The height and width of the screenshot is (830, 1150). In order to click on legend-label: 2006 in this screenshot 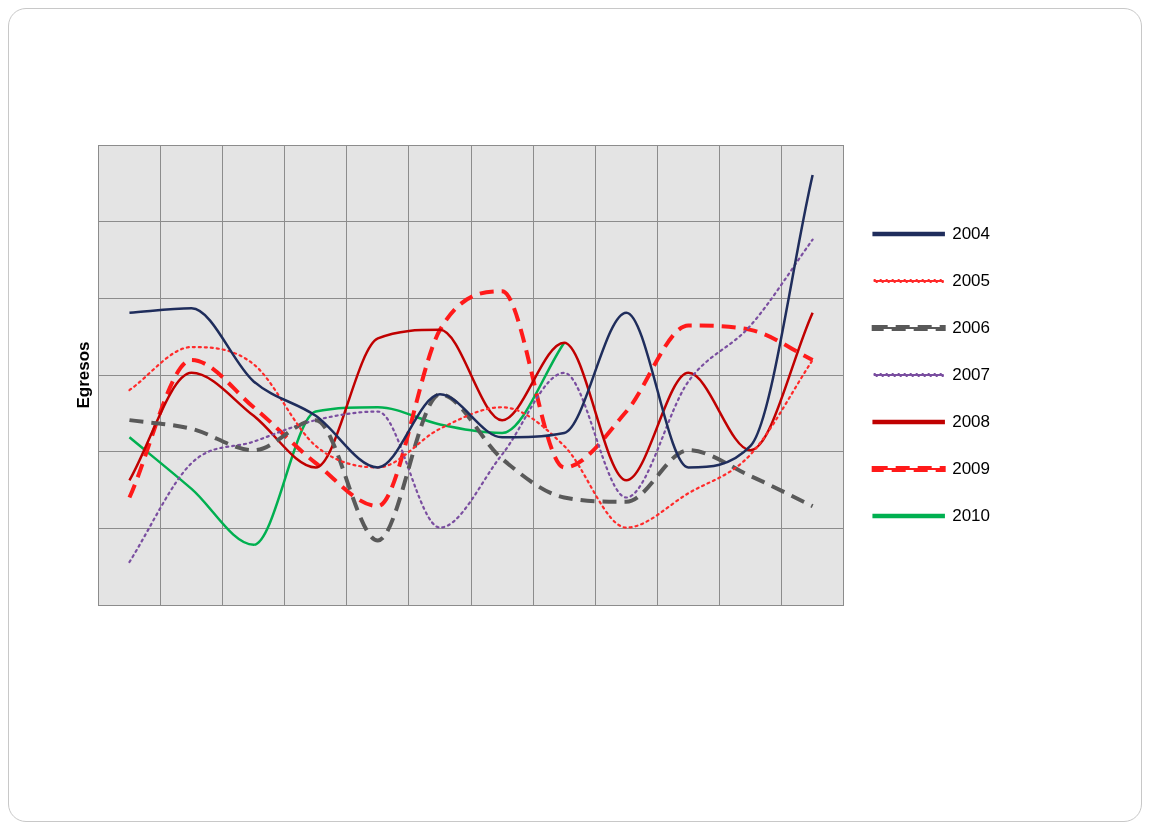, I will do `click(971, 327)`.